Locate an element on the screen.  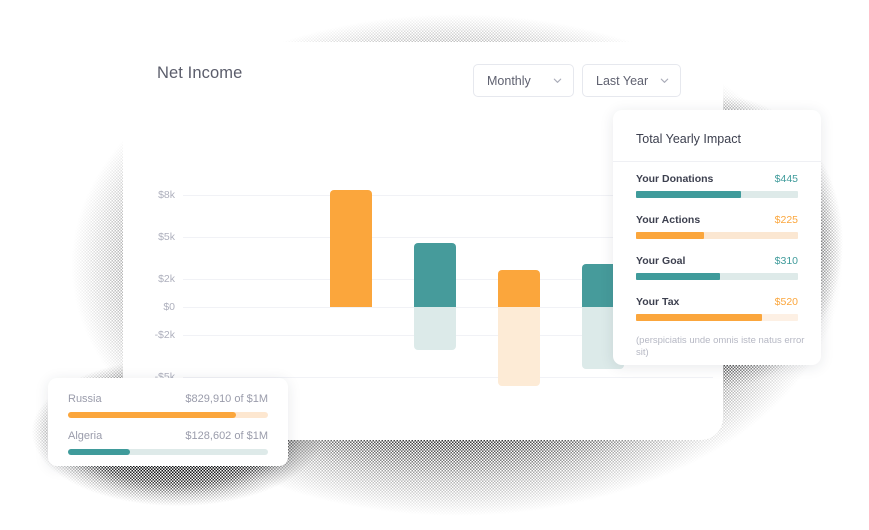
country-name: Russia is located at coordinates (85, 399).